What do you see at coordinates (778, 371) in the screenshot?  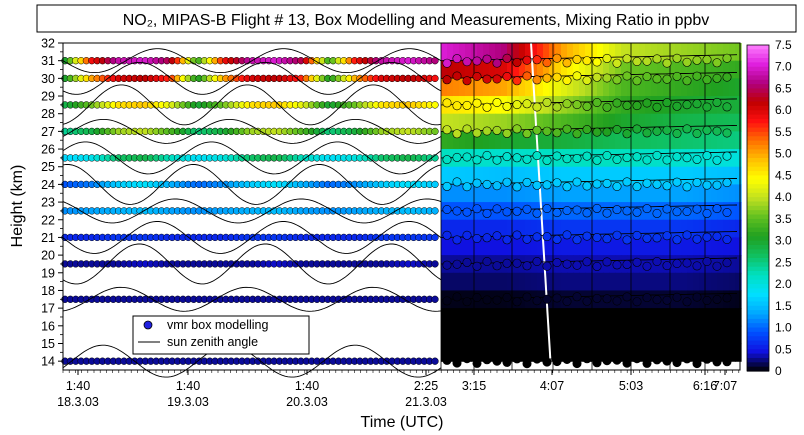 I see `colorbar-tick-label: 0` at bounding box center [778, 371].